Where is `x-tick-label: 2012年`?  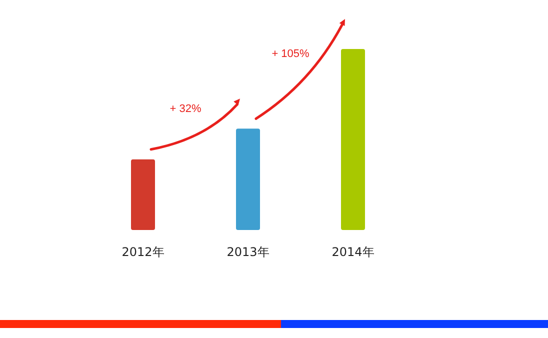 x-tick-label: 2012年 is located at coordinates (143, 252).